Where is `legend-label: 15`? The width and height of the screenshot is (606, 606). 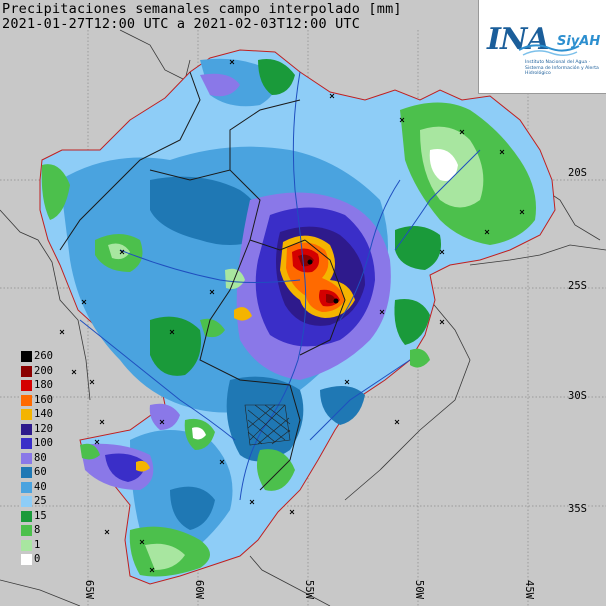
legend-label: 15 is located at coordinates (40, 515).